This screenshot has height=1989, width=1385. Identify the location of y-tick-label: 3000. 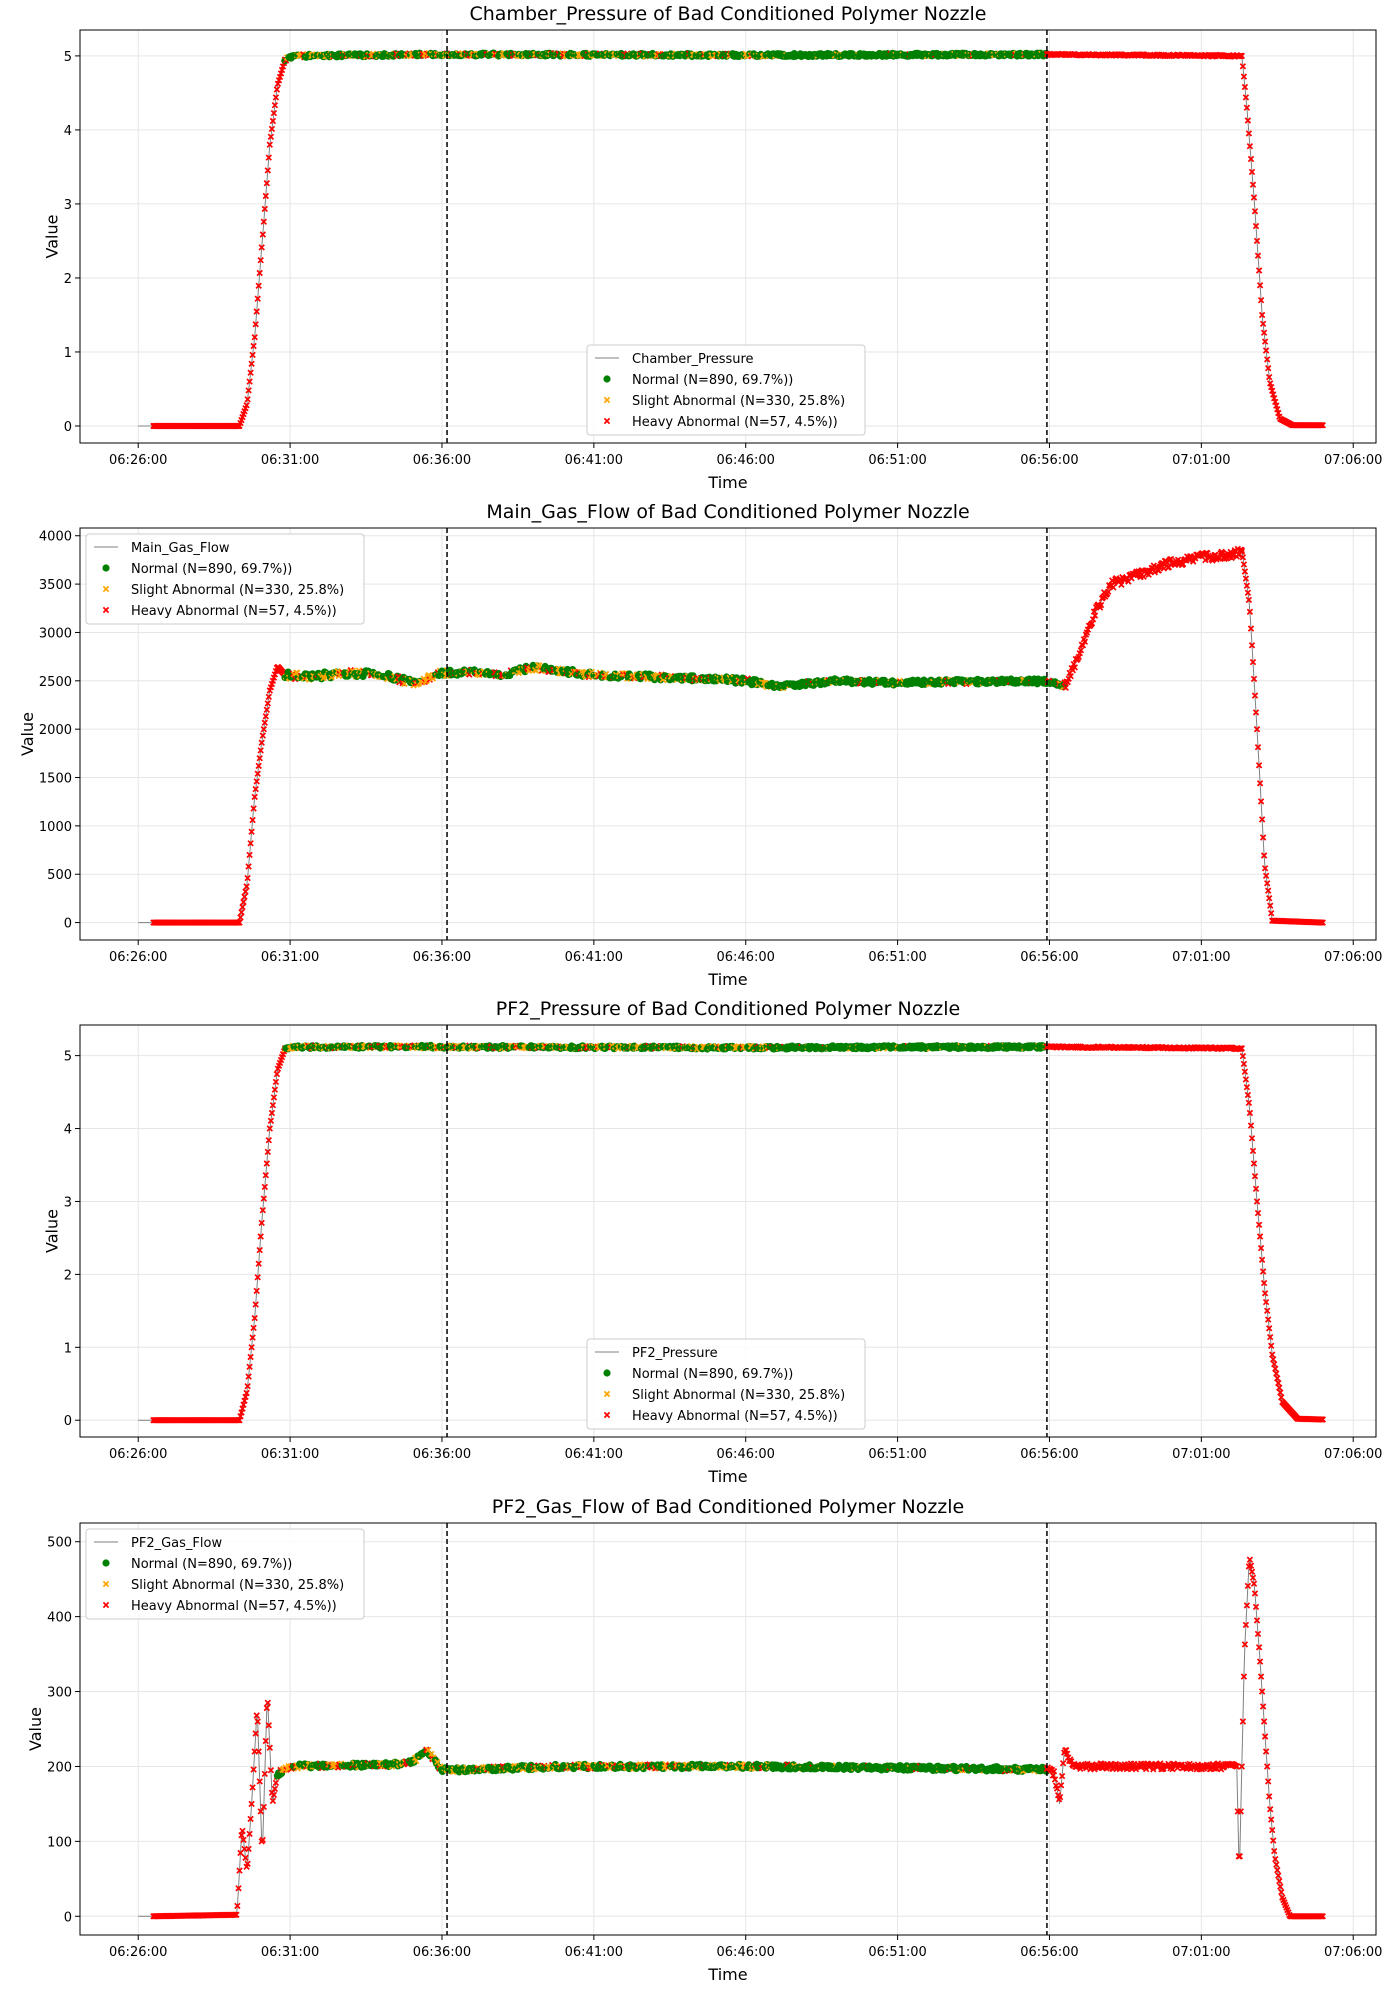
(55, 633).